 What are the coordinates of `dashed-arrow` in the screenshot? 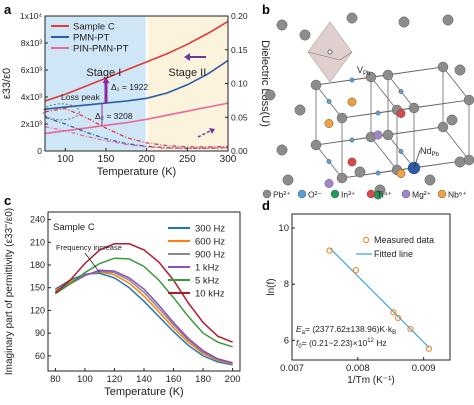 It's located at (204, 134).